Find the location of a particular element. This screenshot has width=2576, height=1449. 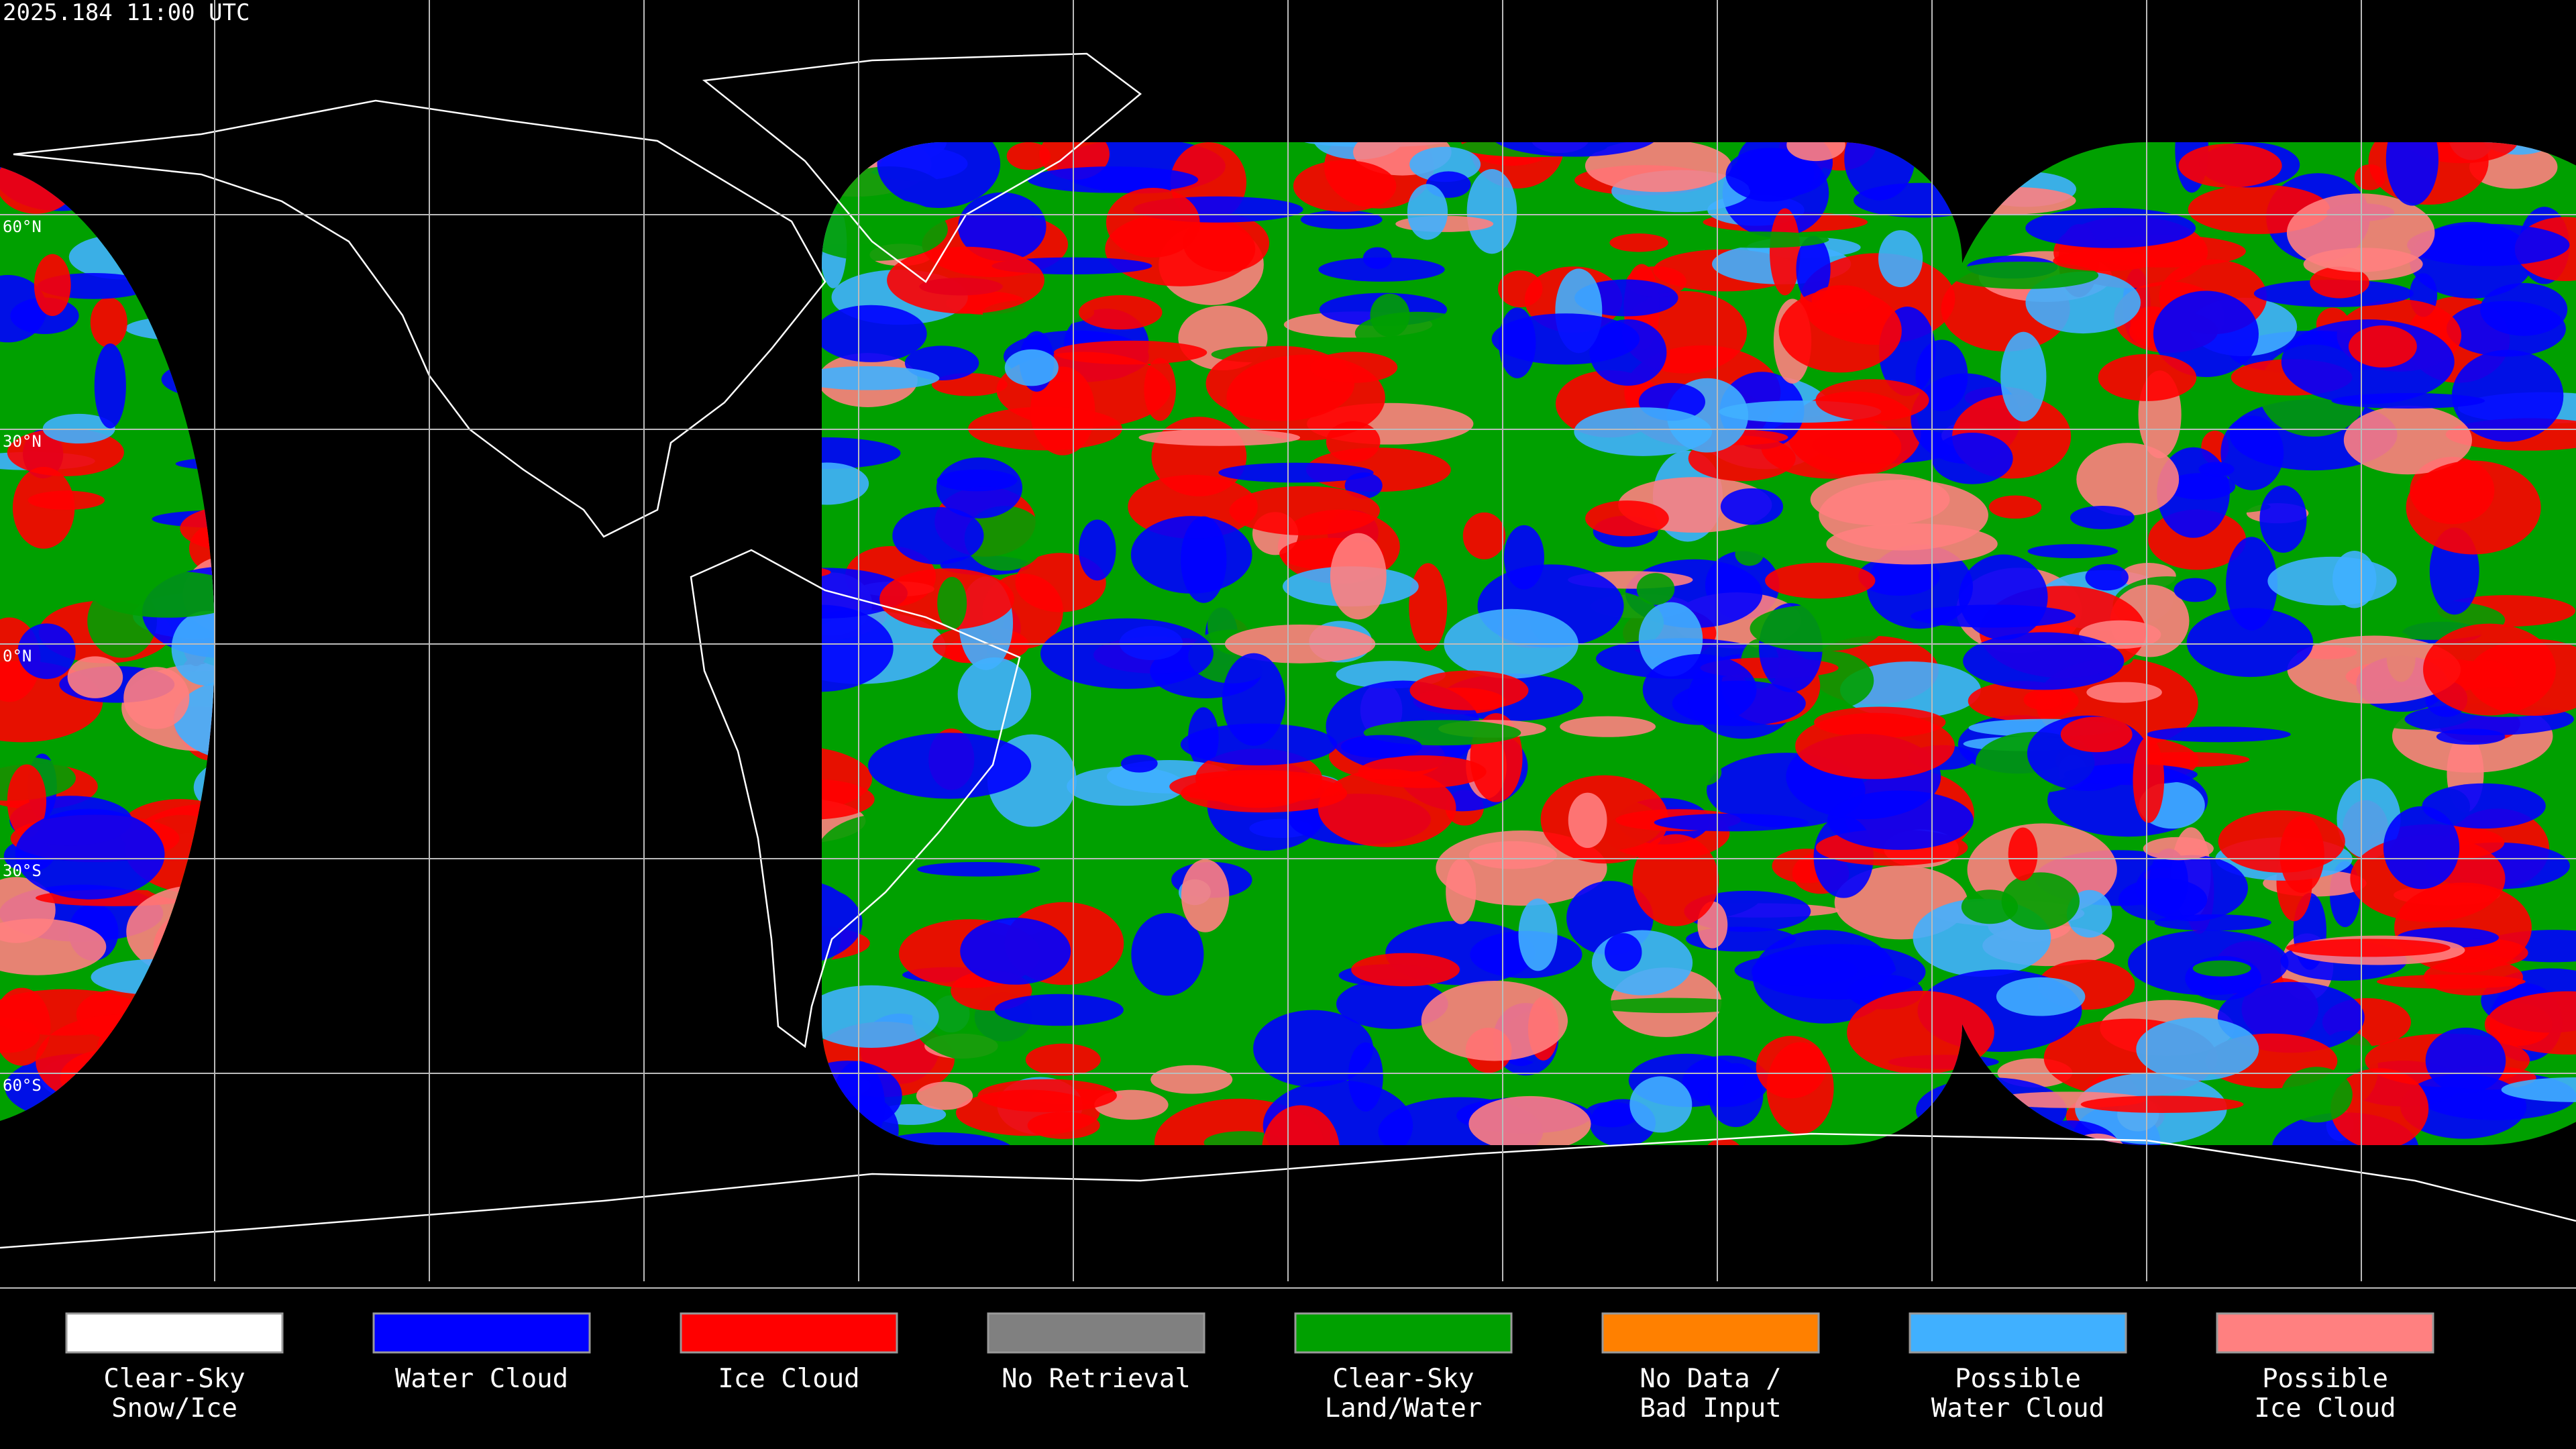

latitude-label: 30°N is located at coordinates (22, 441).